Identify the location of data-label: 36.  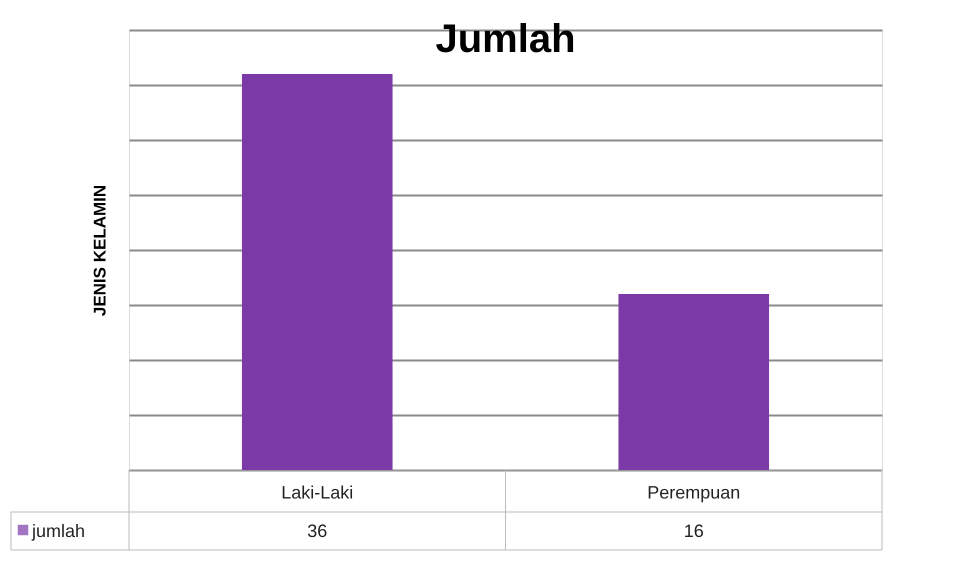
(317, 531).